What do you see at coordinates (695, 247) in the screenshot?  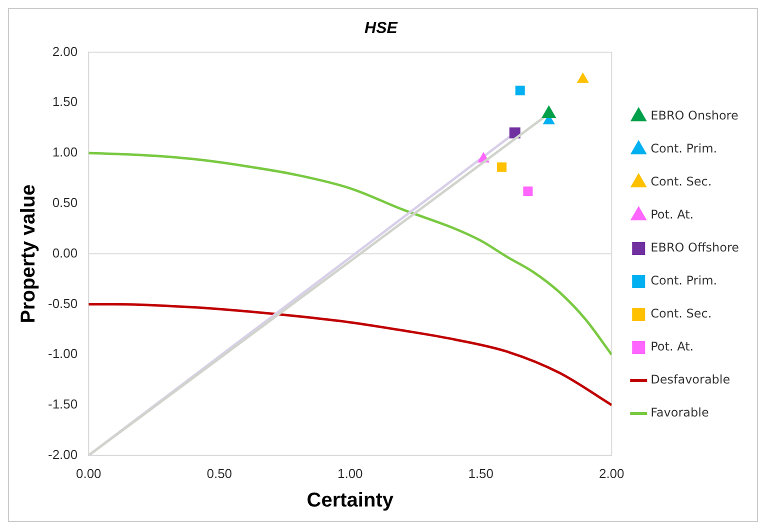 I see `legend-label: EBRO Offshore` at bounding box center [695, 247].